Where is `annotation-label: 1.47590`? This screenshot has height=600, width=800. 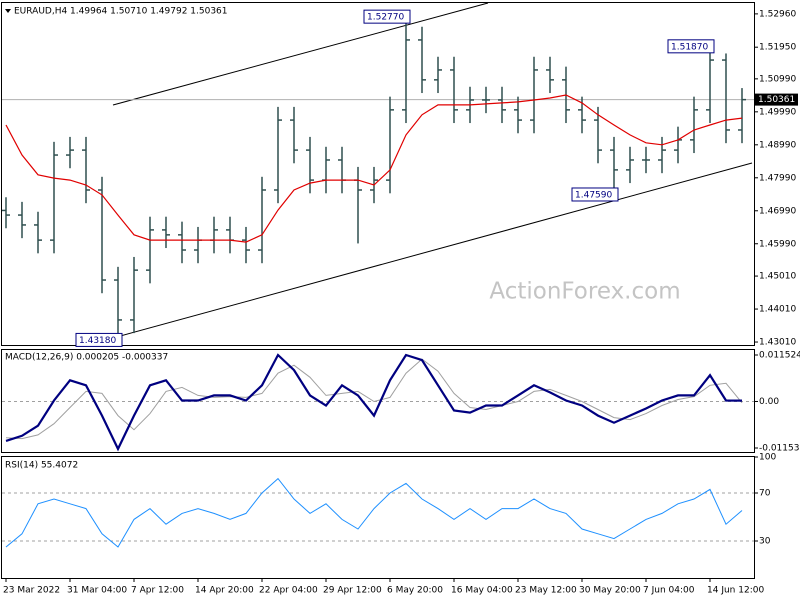 annotation-label: 1.47590 is located at coordinates (593, 195).